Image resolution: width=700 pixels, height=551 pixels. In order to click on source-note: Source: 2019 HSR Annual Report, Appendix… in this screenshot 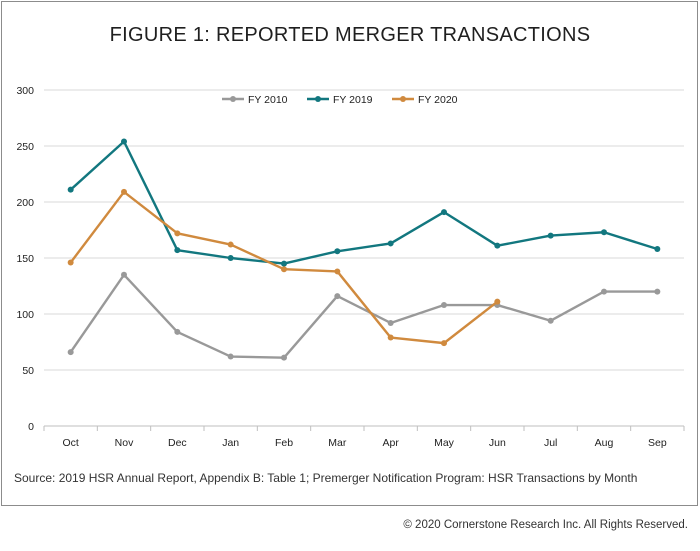, I will do `click(326, 478)`.